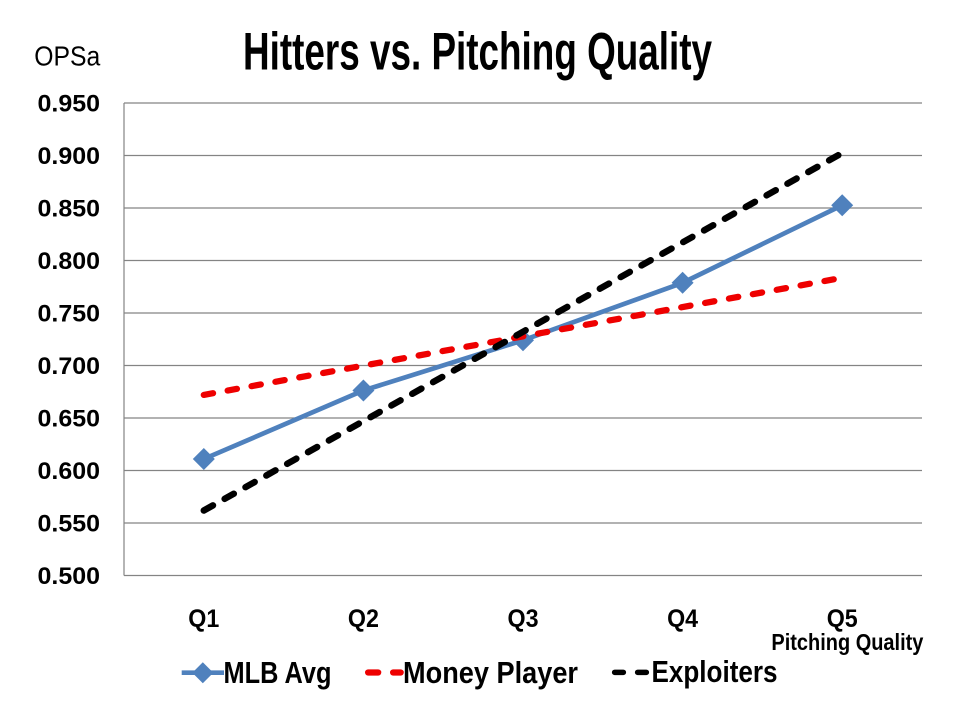 This screenshot has height=720, width=960. Describe the element at coordinates (278, 672) in the screenshot. I see `svg-text: MLB Avg` at that location.